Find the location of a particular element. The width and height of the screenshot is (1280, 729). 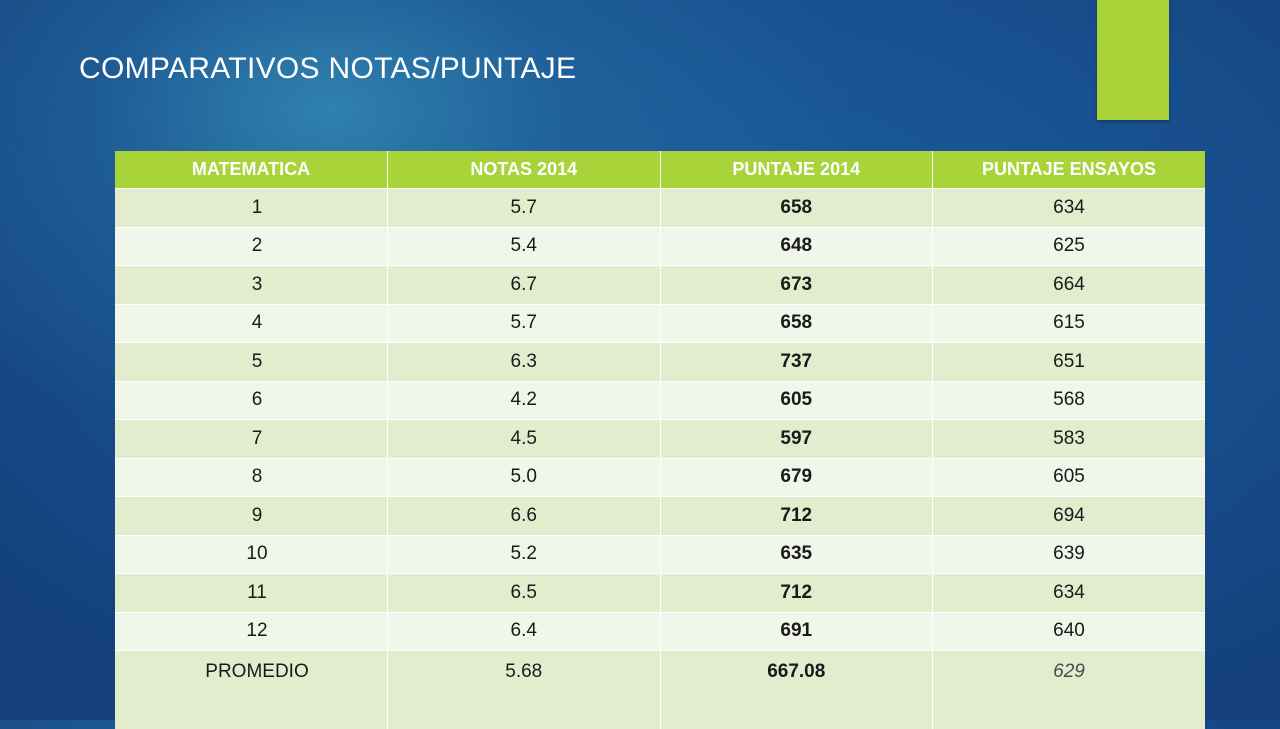

cell-ensayo: 640 is located at coordinates (1069, 631).